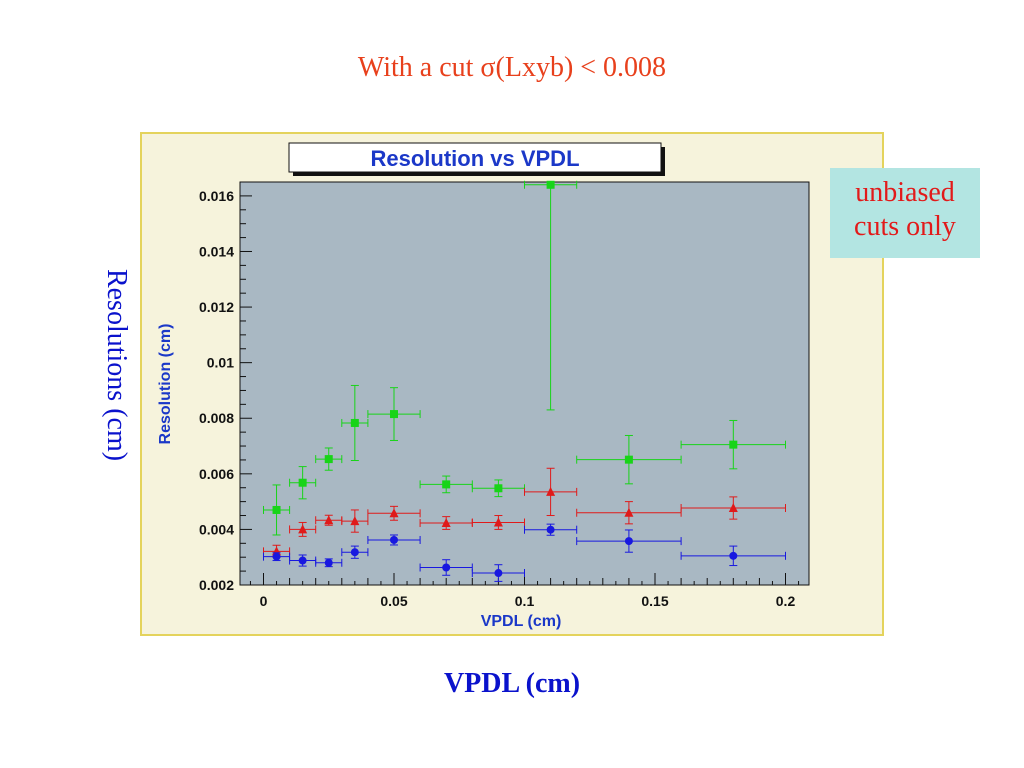 This screenshot has width=1024, height=768. Describe the element at coordinates (216, 418) in the screenshot. I see `y-tick-label: 0.008` at that location.